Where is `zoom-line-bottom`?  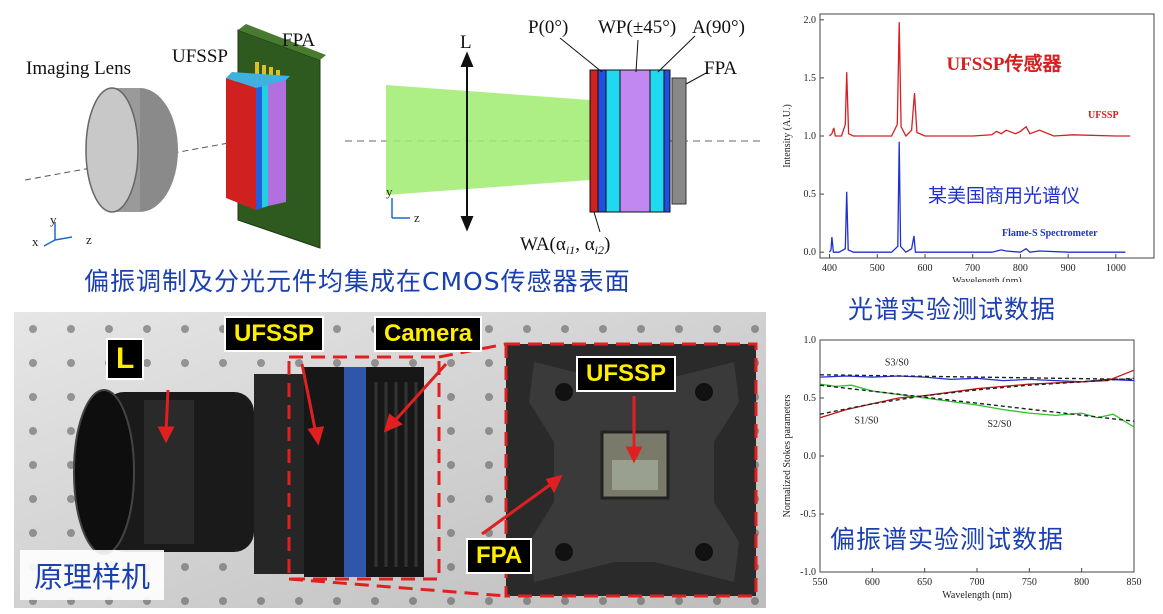
zoom-line-bottom is located at coordinates (397, 587).